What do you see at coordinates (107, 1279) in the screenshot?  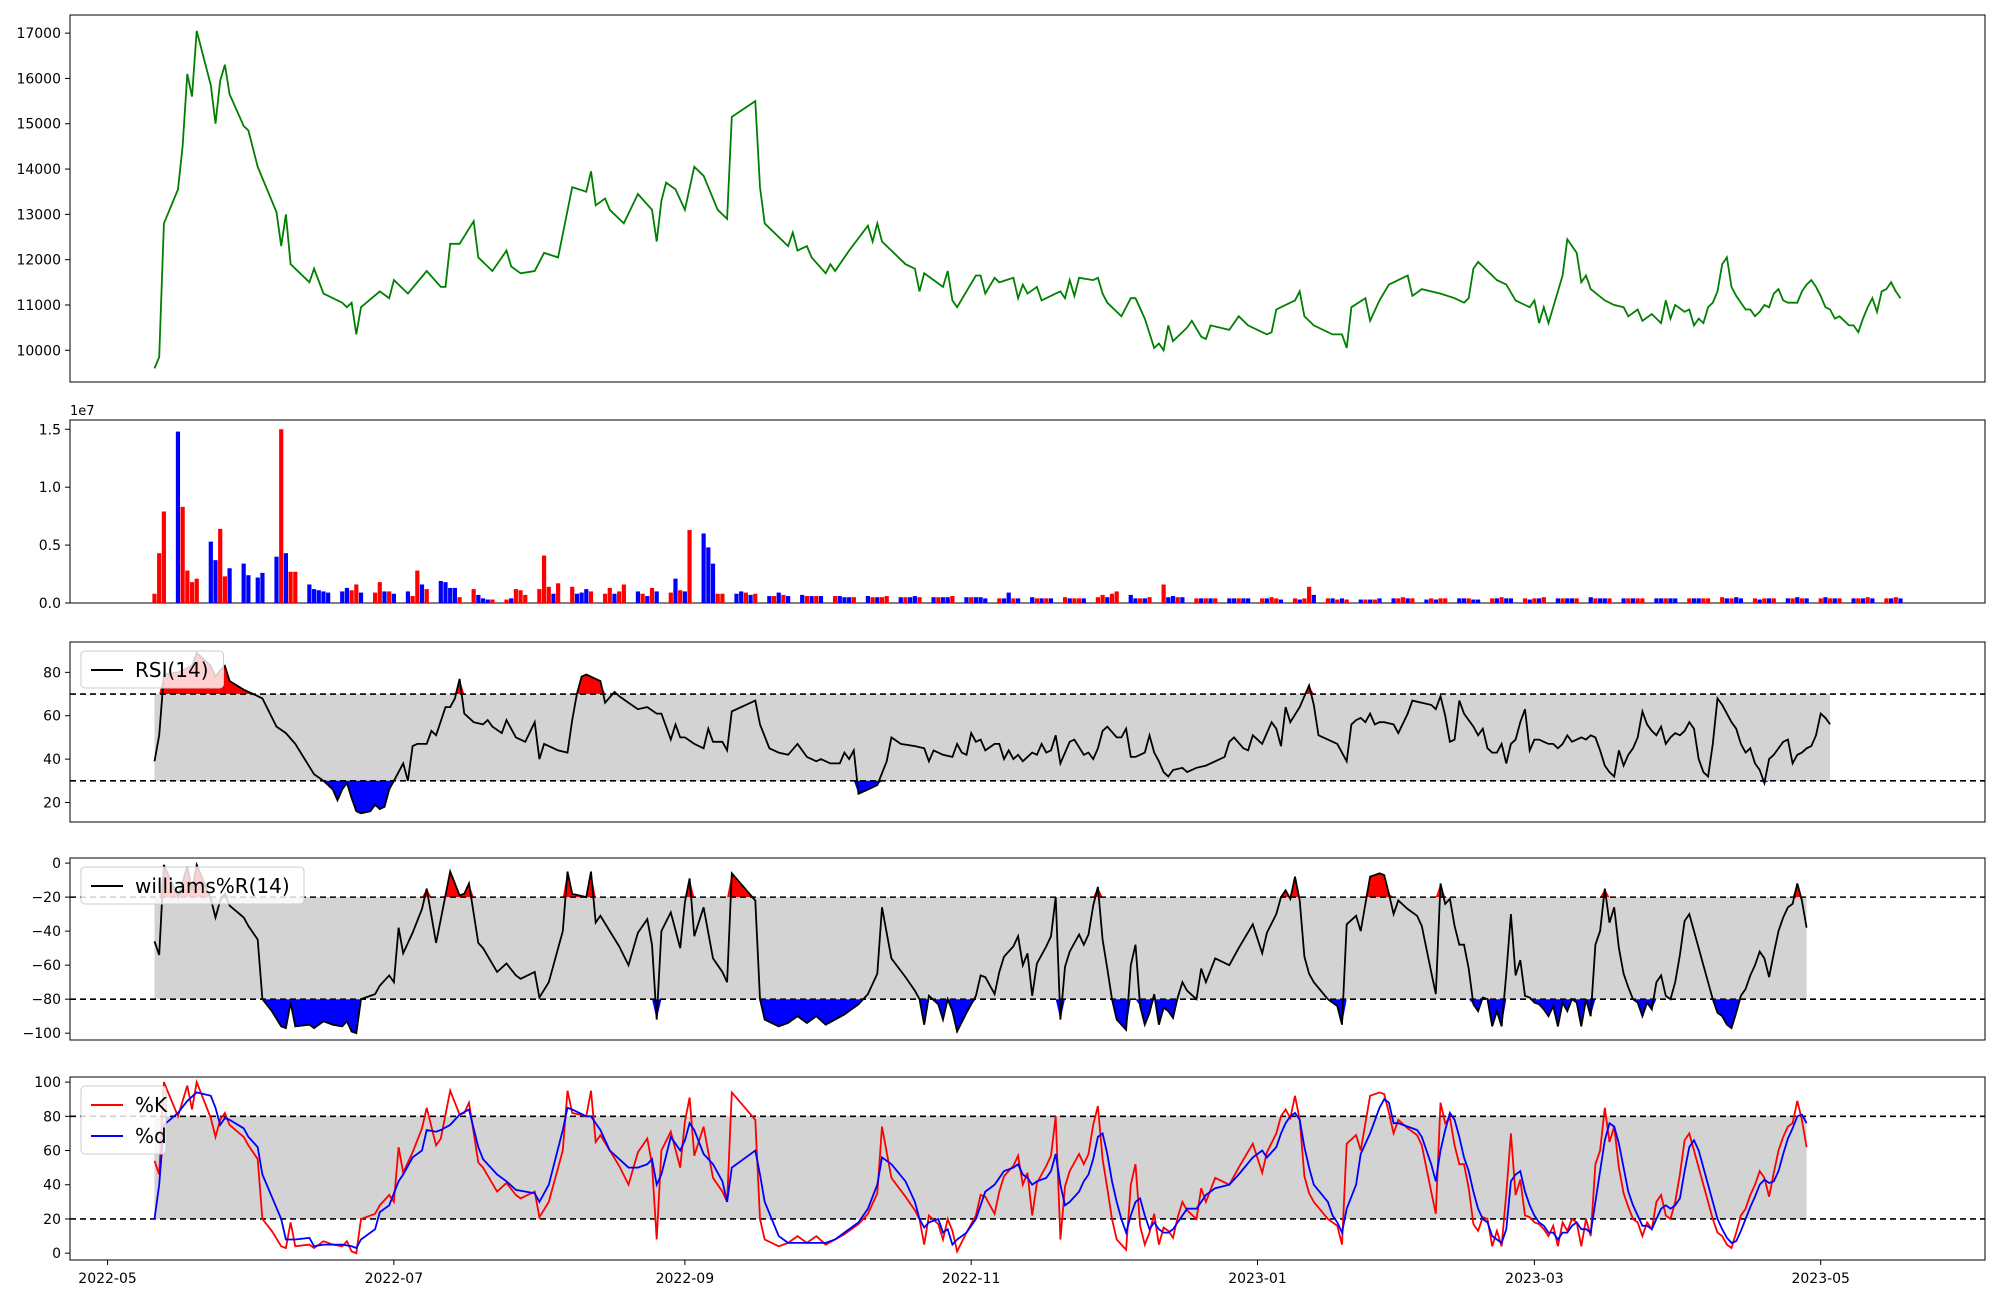 I see `x-tick-label: 2022-05` at bounding box center [107, 1279].